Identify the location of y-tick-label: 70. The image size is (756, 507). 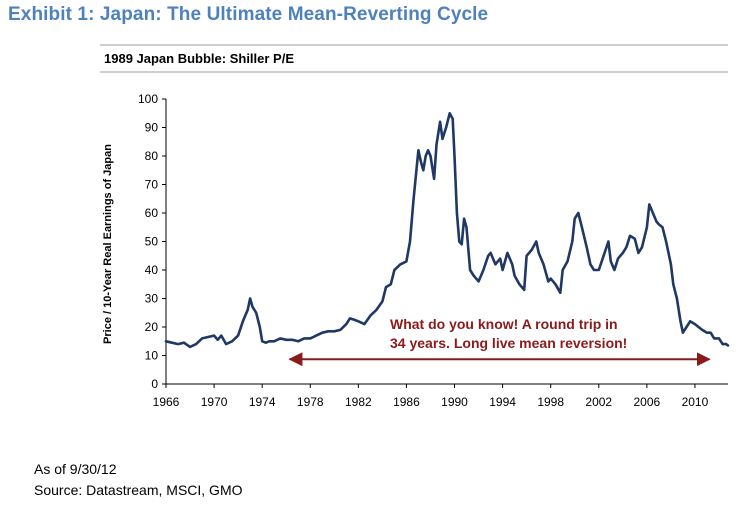
(152, 185).